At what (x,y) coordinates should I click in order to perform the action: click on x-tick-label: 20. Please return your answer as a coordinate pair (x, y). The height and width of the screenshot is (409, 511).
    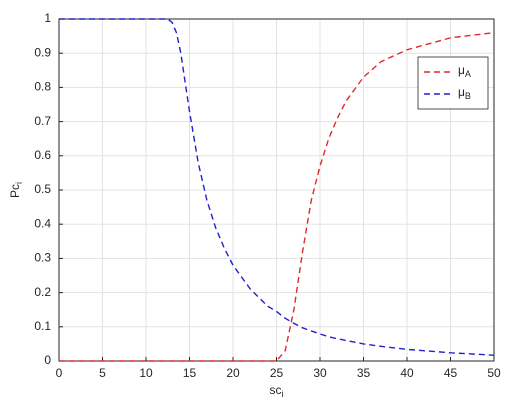
    Looking at the image, I should click on (233, 373).